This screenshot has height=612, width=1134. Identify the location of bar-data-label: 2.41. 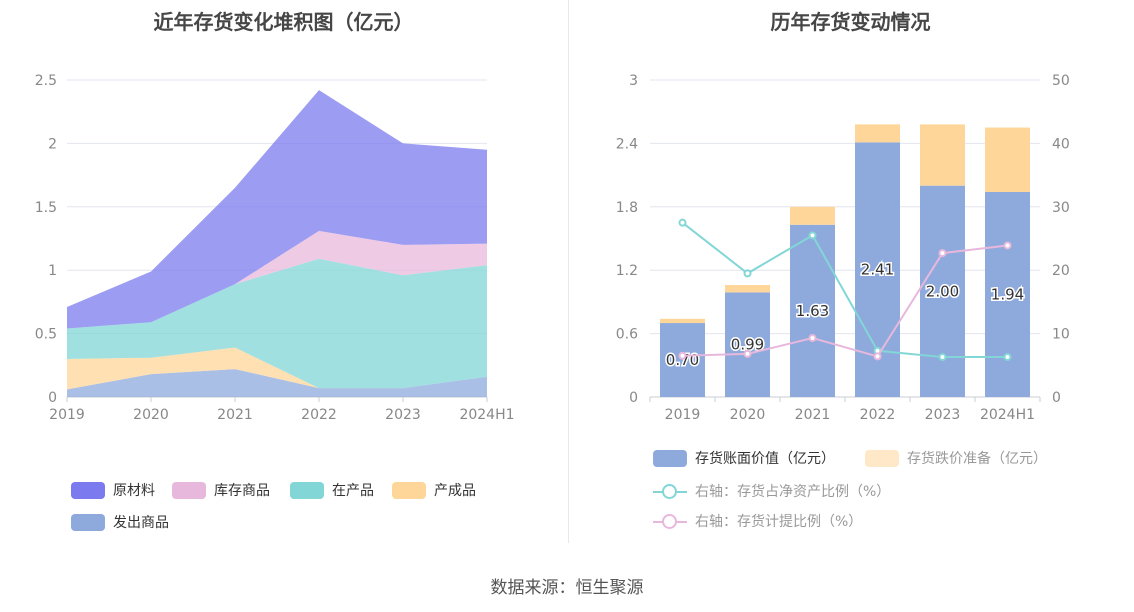
(877, 270).